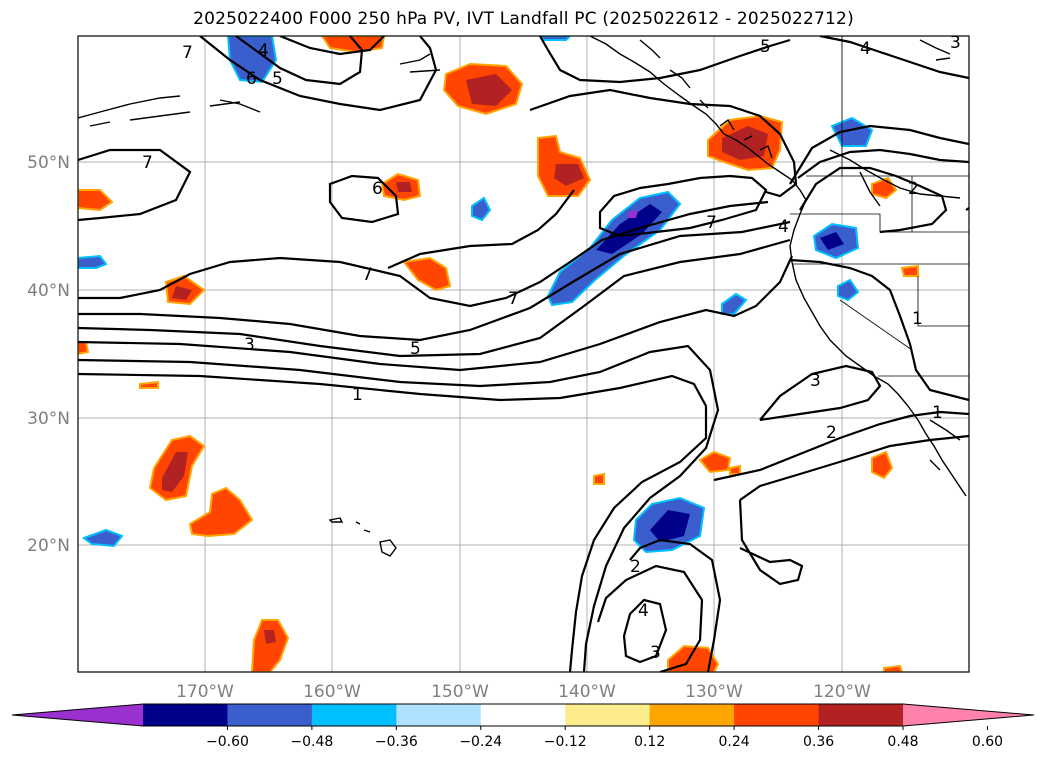 This screenshot has width=1047, height=765. What do you see at coordinates (842, 692) in the screenshot?
I see `lon-tick: 120°W` at bounding box center [842, 692].